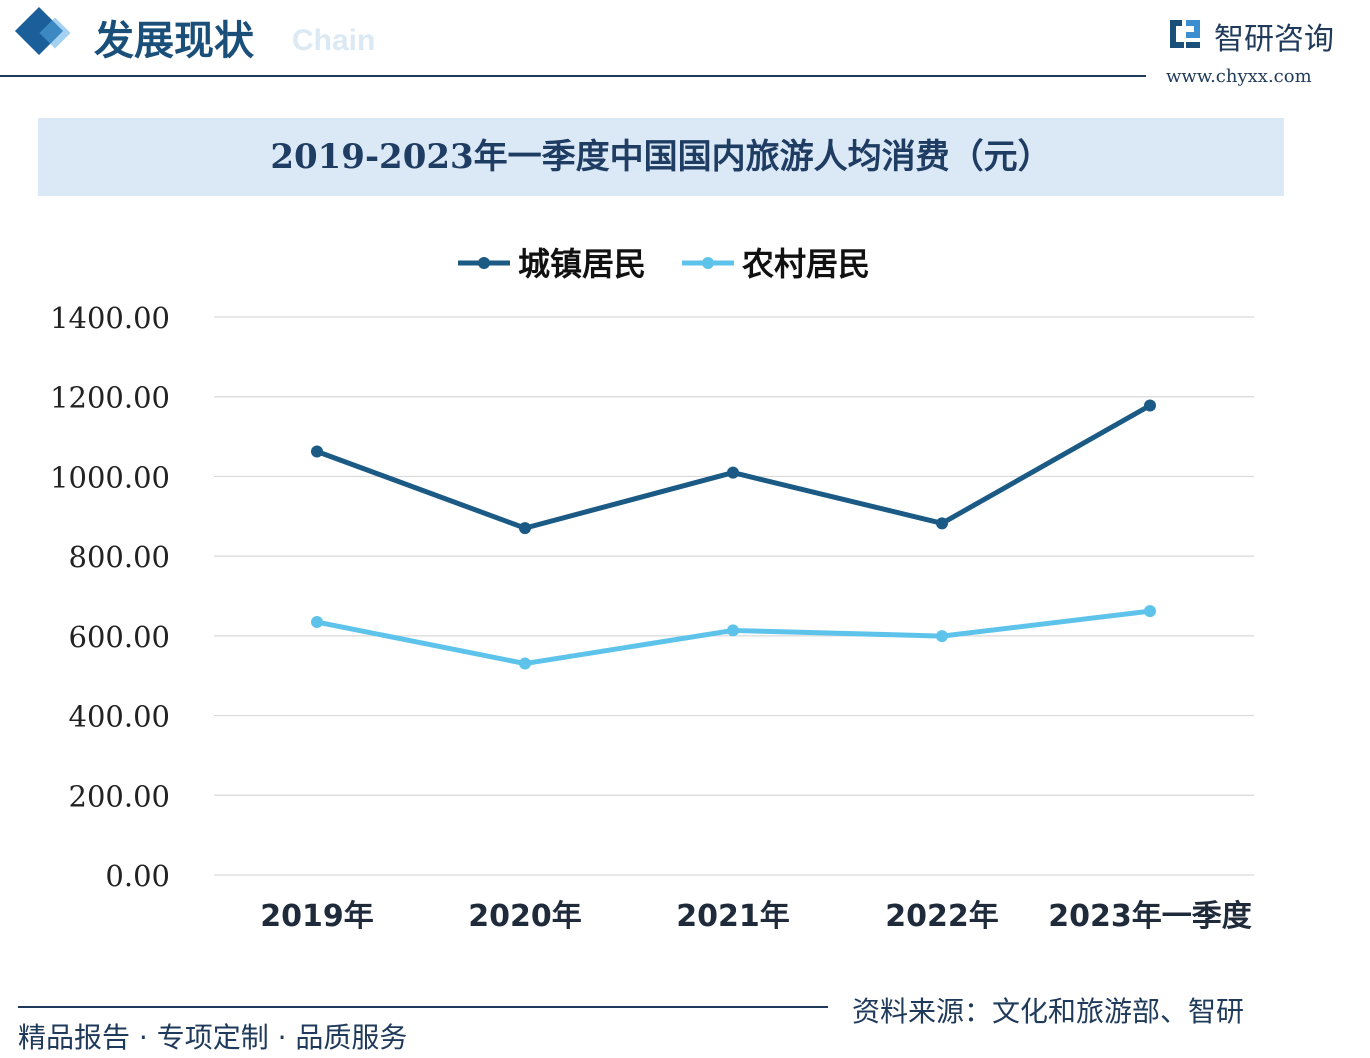 Image resolution: width=1370 pixels, height=1058 pixels. I want to click on brand-logo-icon, so click(1185, 34).